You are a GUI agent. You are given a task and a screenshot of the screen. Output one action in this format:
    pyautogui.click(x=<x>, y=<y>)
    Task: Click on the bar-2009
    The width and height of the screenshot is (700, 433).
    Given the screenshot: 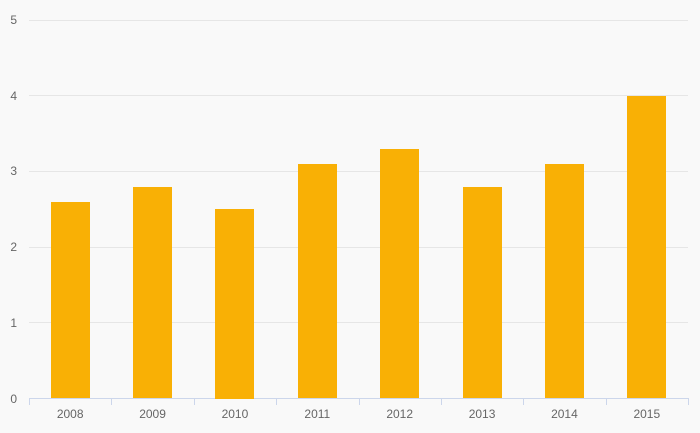 What is the action you would take?
    pyautogui.click(x=153, y=292)
    